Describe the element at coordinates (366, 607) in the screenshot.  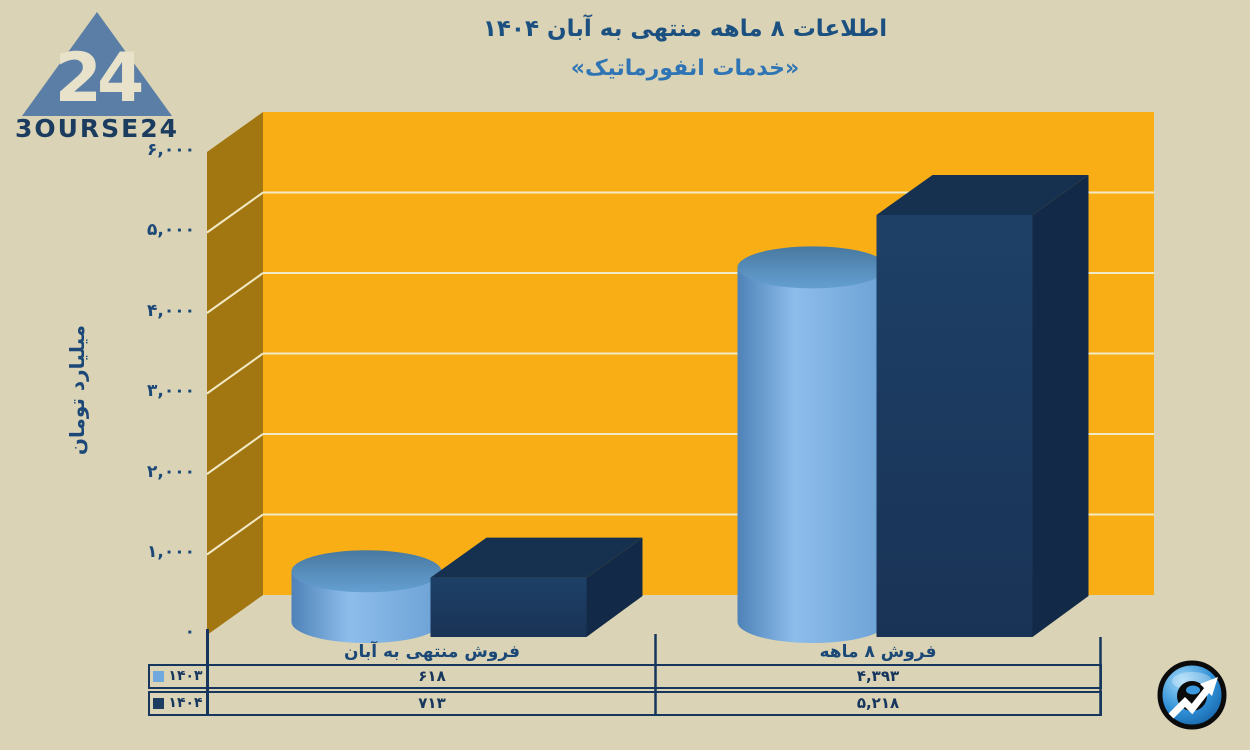
I see `cylinder-1403-cat1` at that location.